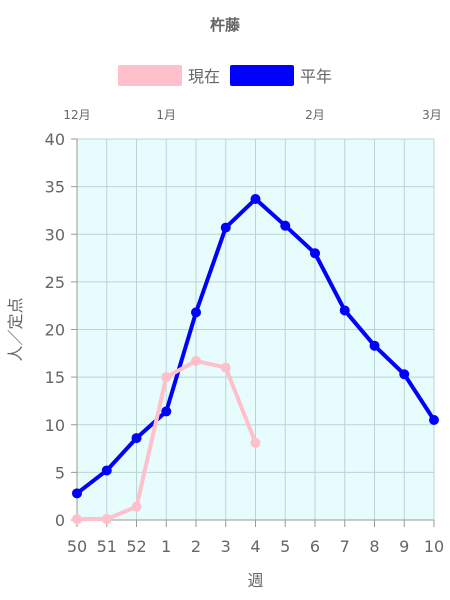  What do you see at coordinates (60, 520) in the screenshot?
I see `y-tick-label: 0` at bounding box center [60, 520].